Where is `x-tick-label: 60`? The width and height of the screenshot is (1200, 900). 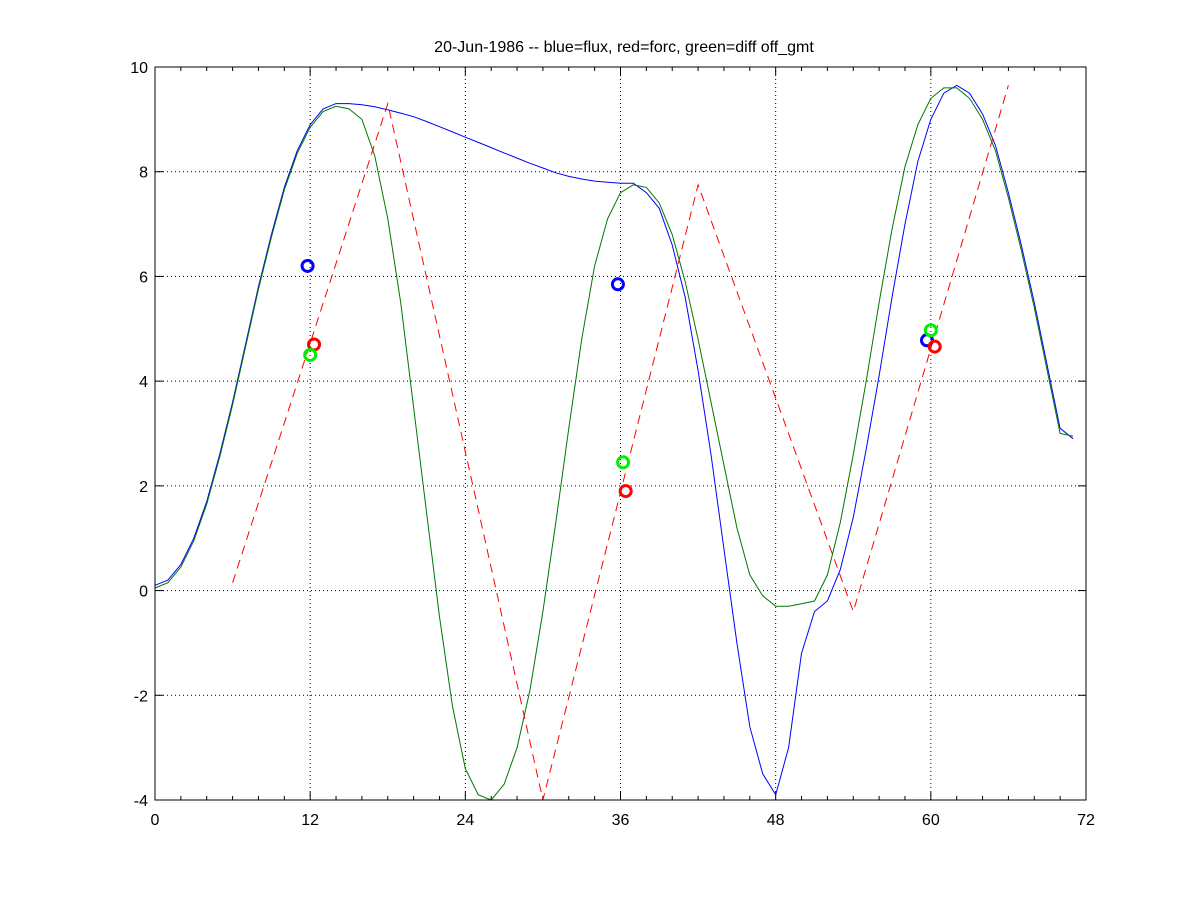 x-tick-label: 60 is located at coordinates (931, 820).